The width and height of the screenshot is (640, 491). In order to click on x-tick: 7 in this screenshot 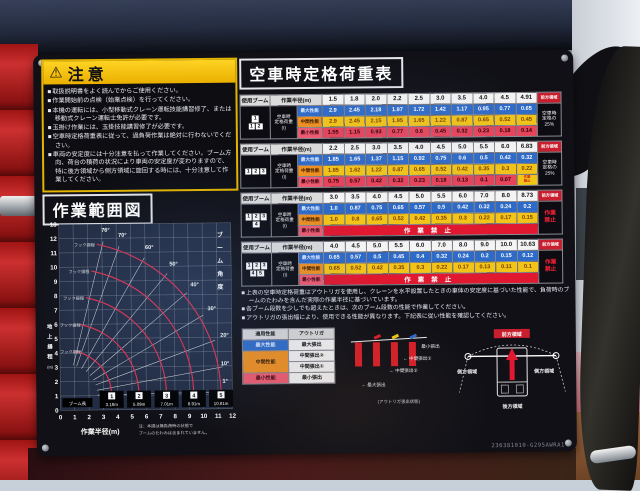, I will do `click(161, 416)`.